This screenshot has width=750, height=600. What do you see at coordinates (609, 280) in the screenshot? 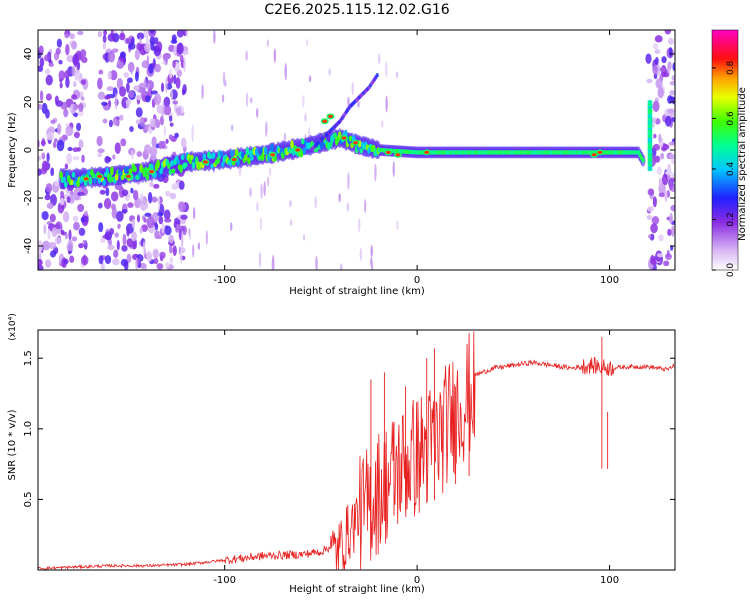
I see `spectrogram-x-tick-label: 100` at bounding box center [609, 280].